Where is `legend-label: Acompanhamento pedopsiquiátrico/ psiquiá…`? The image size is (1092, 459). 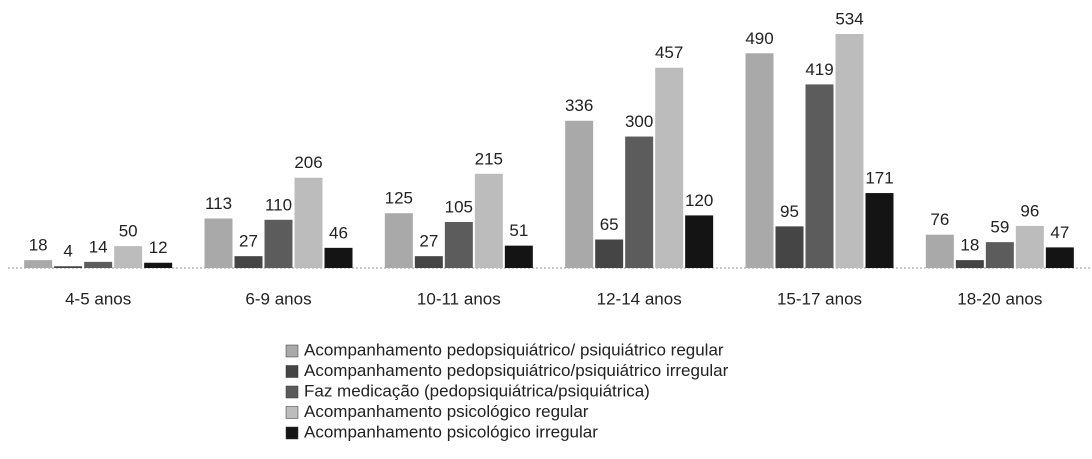 legend-label: Acompanhamento pedopsiquiátrico/ psiquiá… is located at coordinates (514, 349).